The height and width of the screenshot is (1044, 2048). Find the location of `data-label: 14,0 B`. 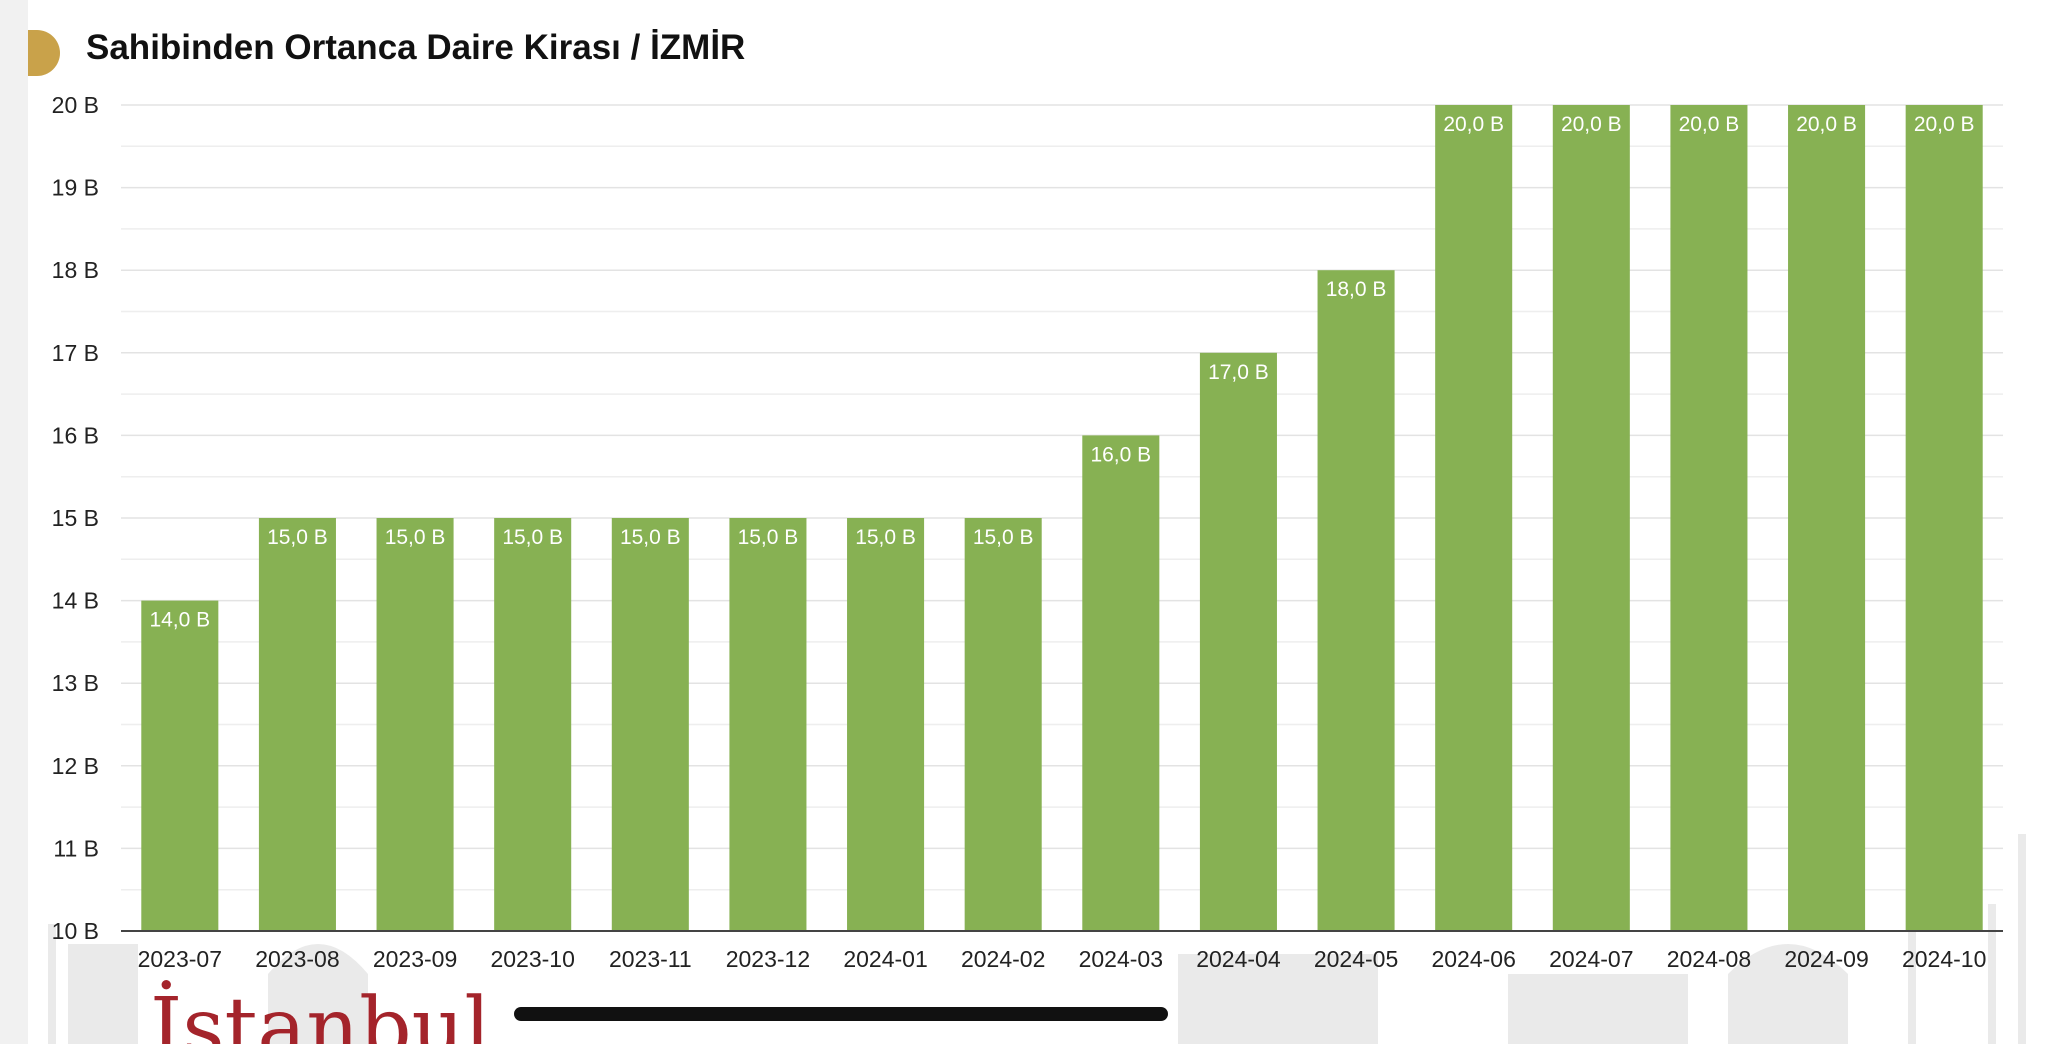

data-label: 14,0 B is located at coordinates (179, 620).